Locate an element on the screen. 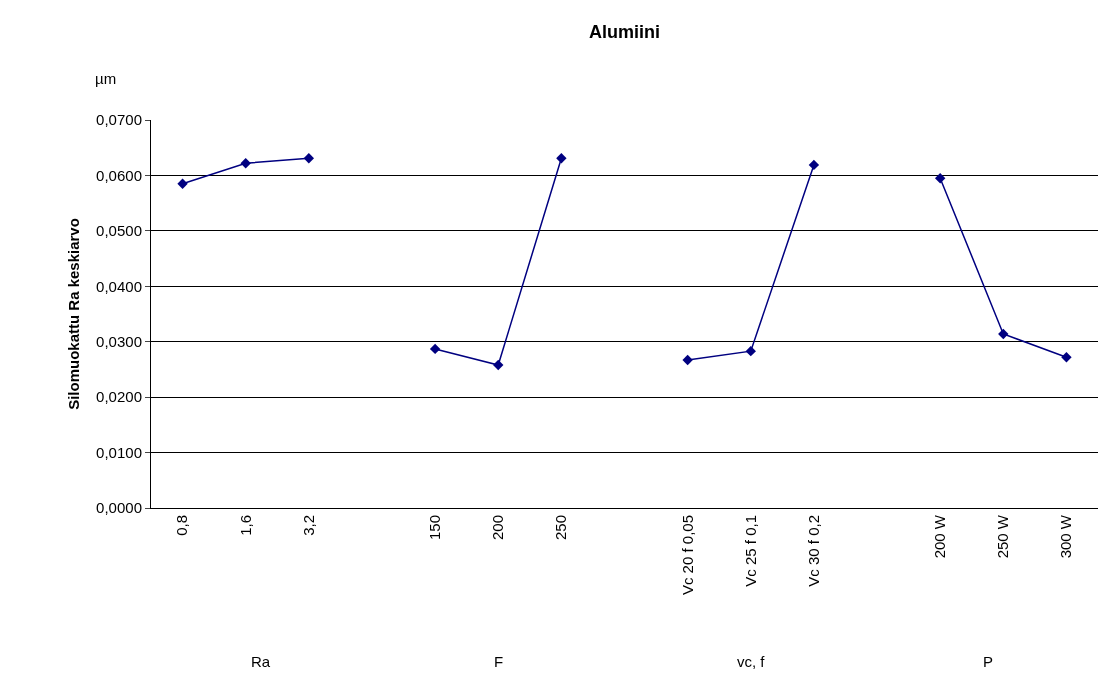 The width and height of the screenshot is (1117, 698). y-tick-label: 0,0700 is located at coordinates (119, 120).